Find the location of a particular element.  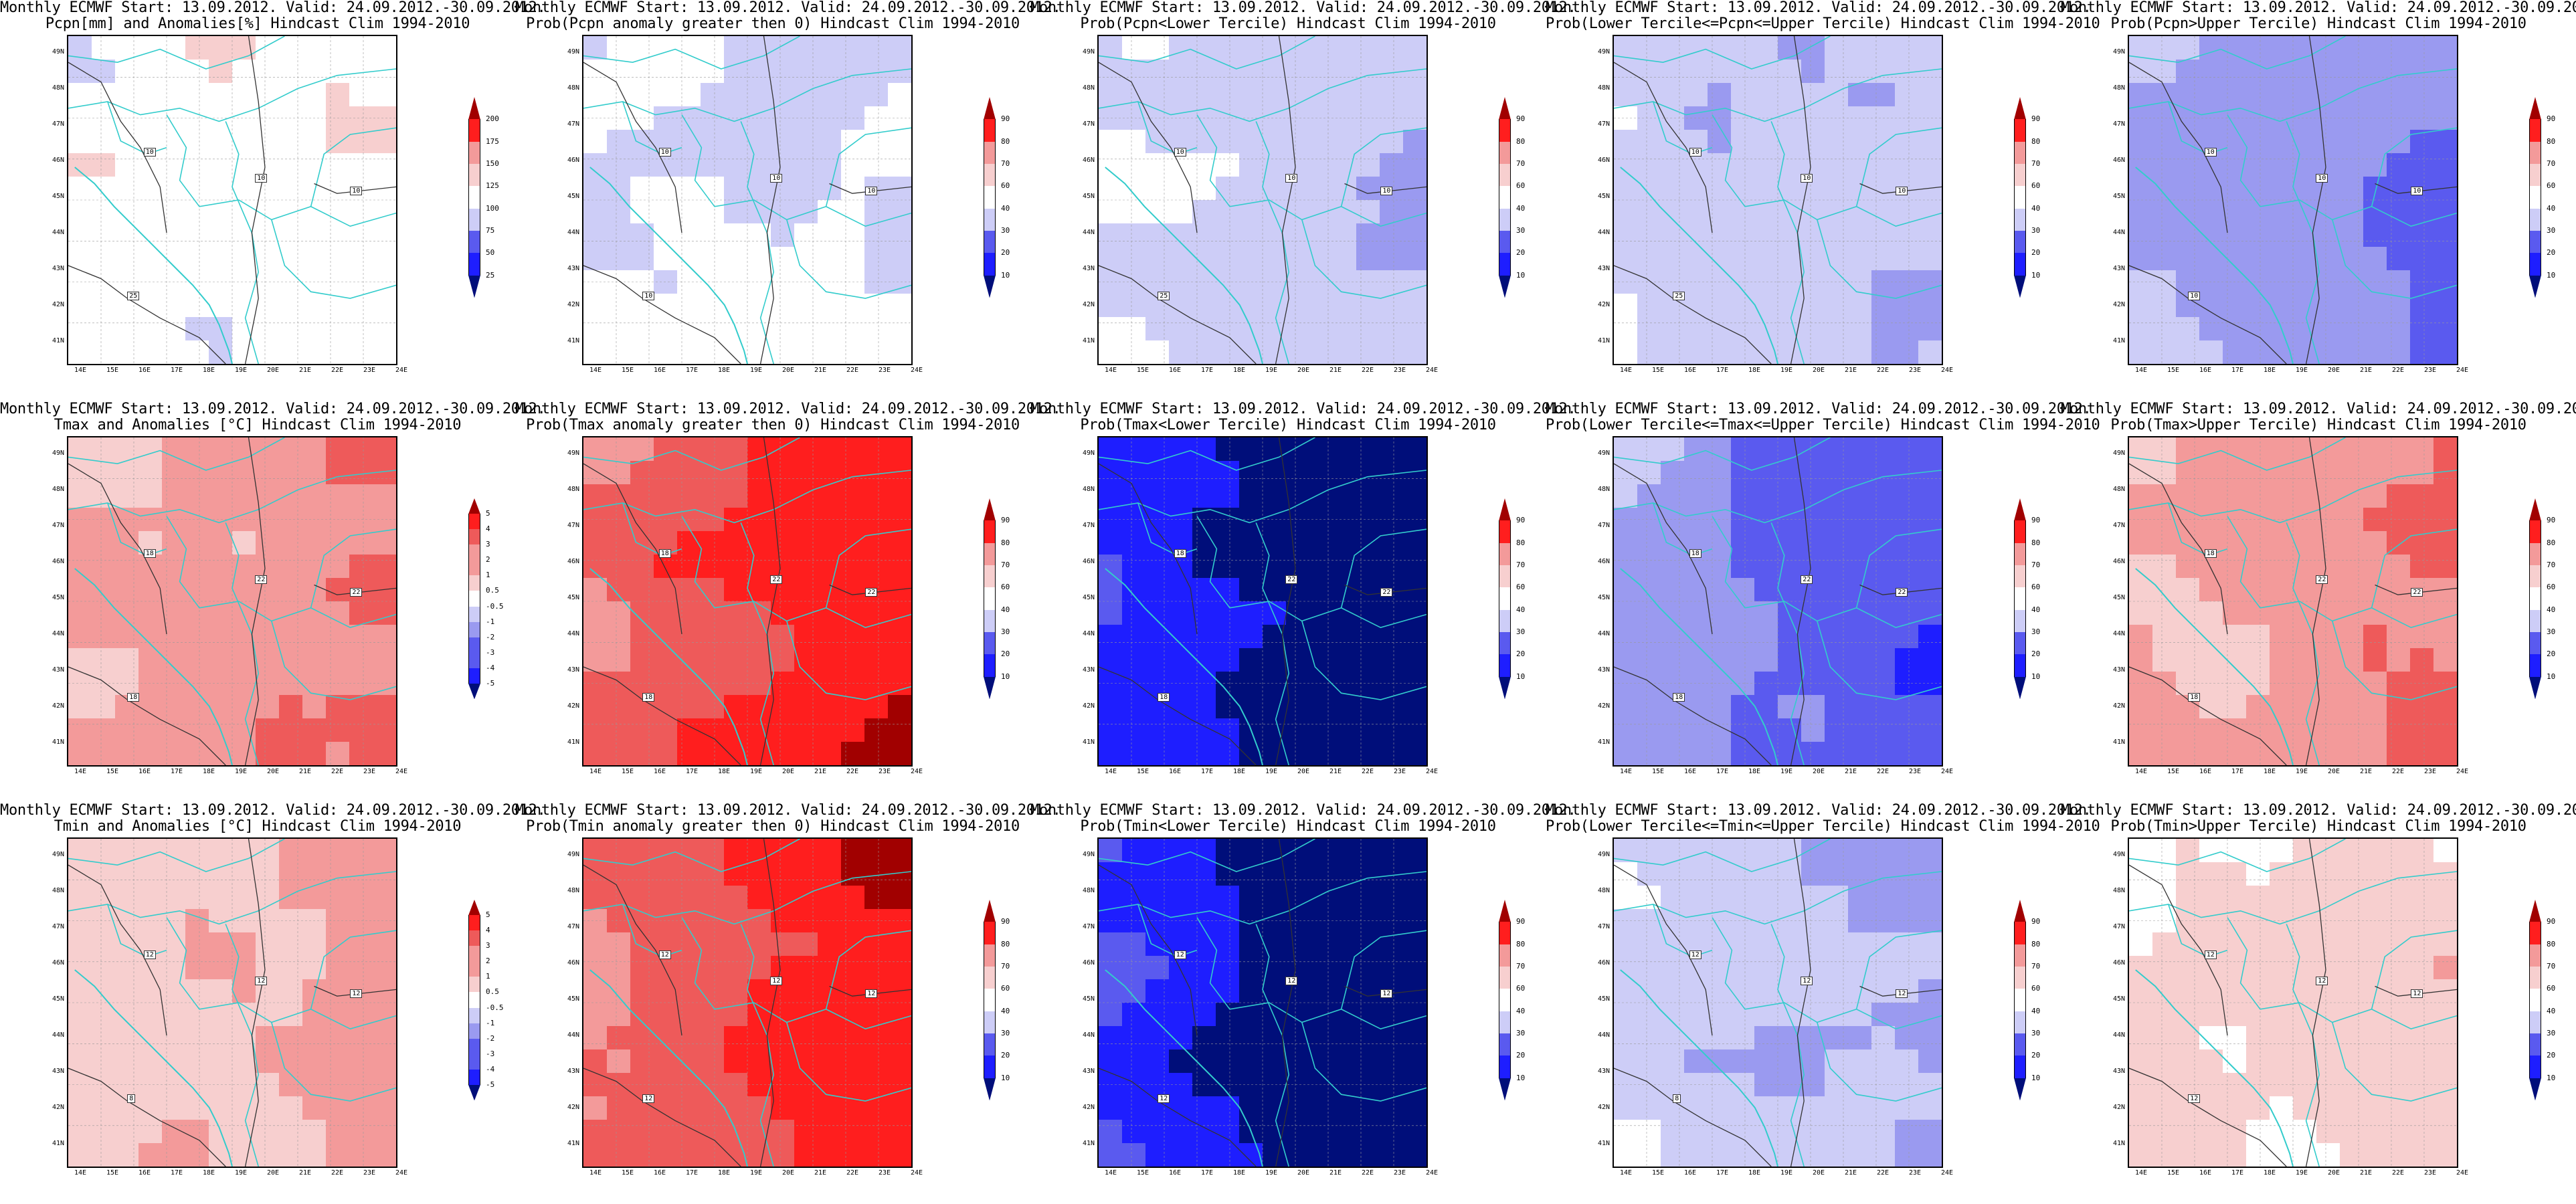

colorbar-tick-label: 40 is located at coordinates (1521, 1010).